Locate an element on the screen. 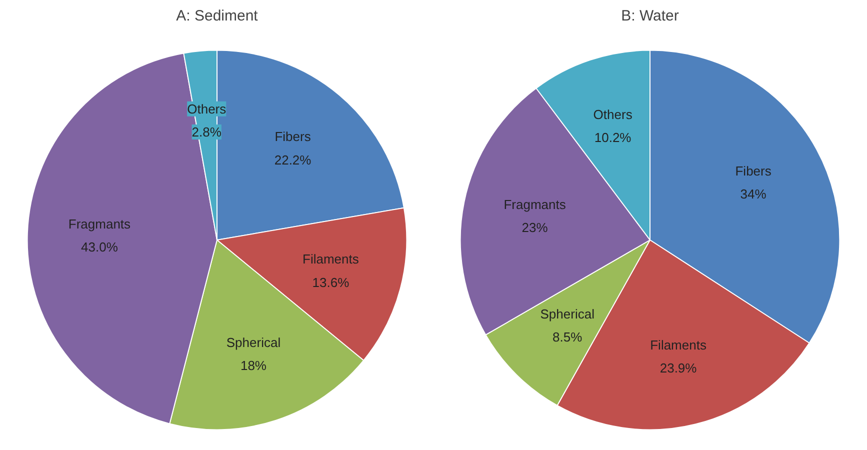 This screenshot has height=450, width=867. data-label: 34% is located at coordinates (753, 194).